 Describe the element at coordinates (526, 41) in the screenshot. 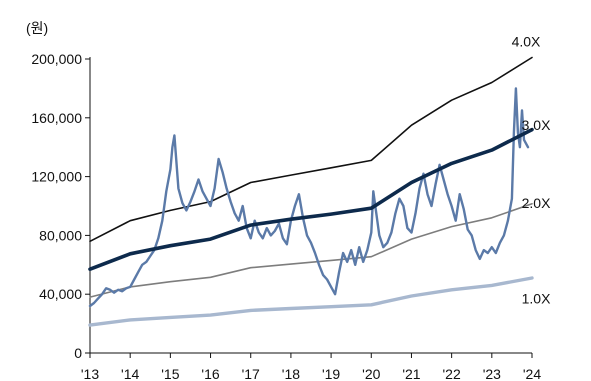

I see `band-label: 4.0X` at that location.